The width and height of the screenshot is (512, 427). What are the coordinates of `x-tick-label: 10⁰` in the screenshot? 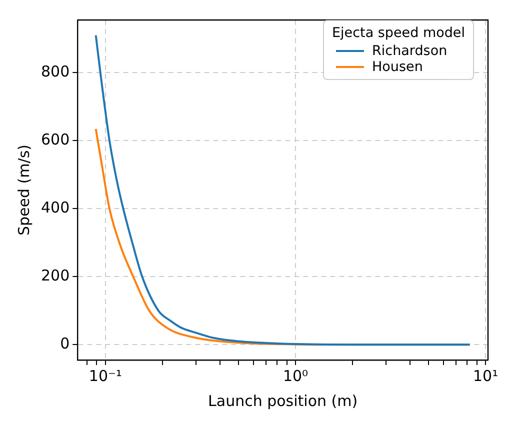 It's located at (295, 375).